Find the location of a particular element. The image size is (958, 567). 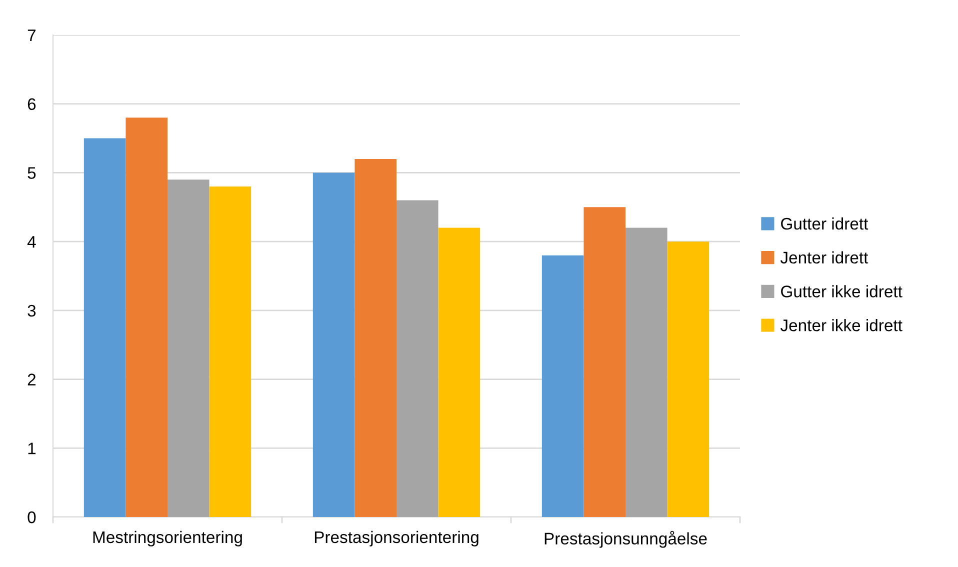

y-tick-label: 7 is located at coordinates (32, 36).